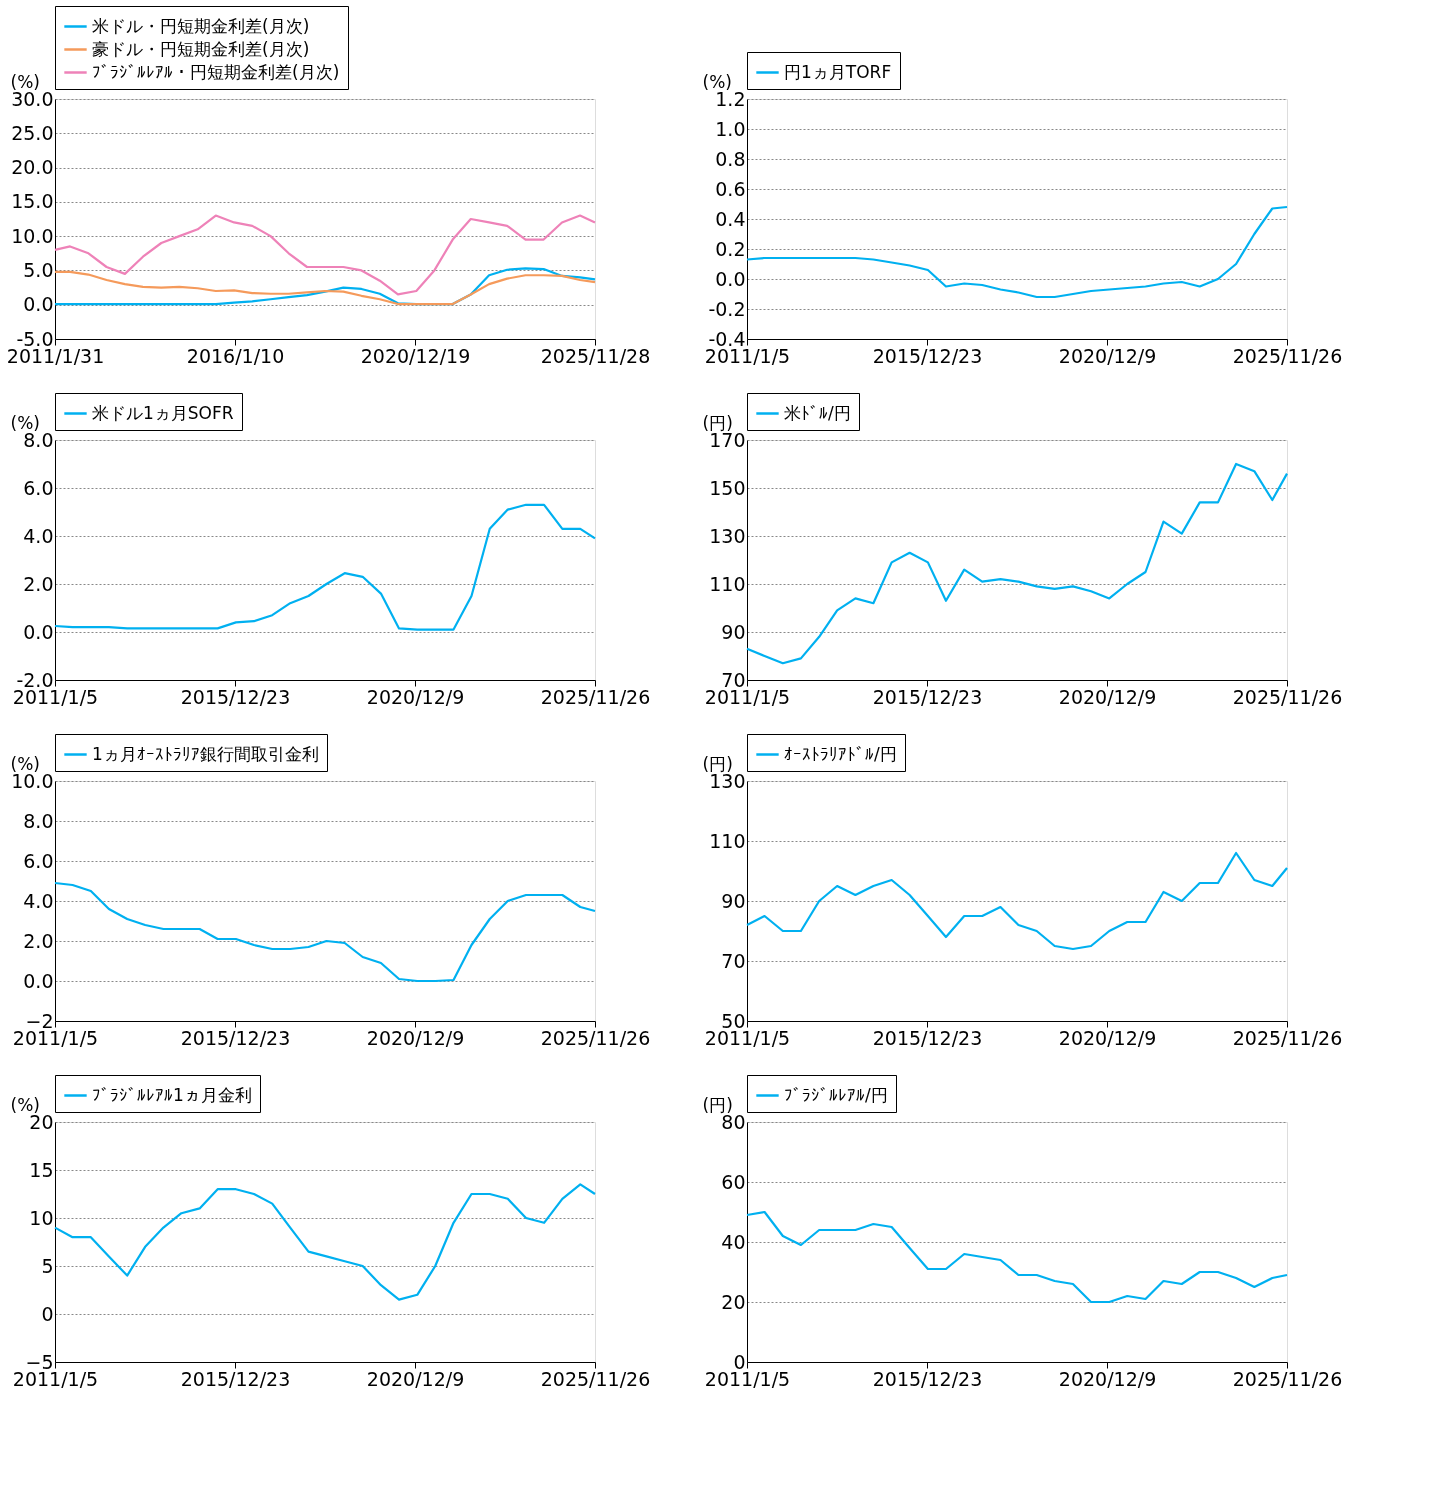 The width and height of the screenshot is (1440, 1496). I want to click on y-tick-label: 150, so click(727, 487).